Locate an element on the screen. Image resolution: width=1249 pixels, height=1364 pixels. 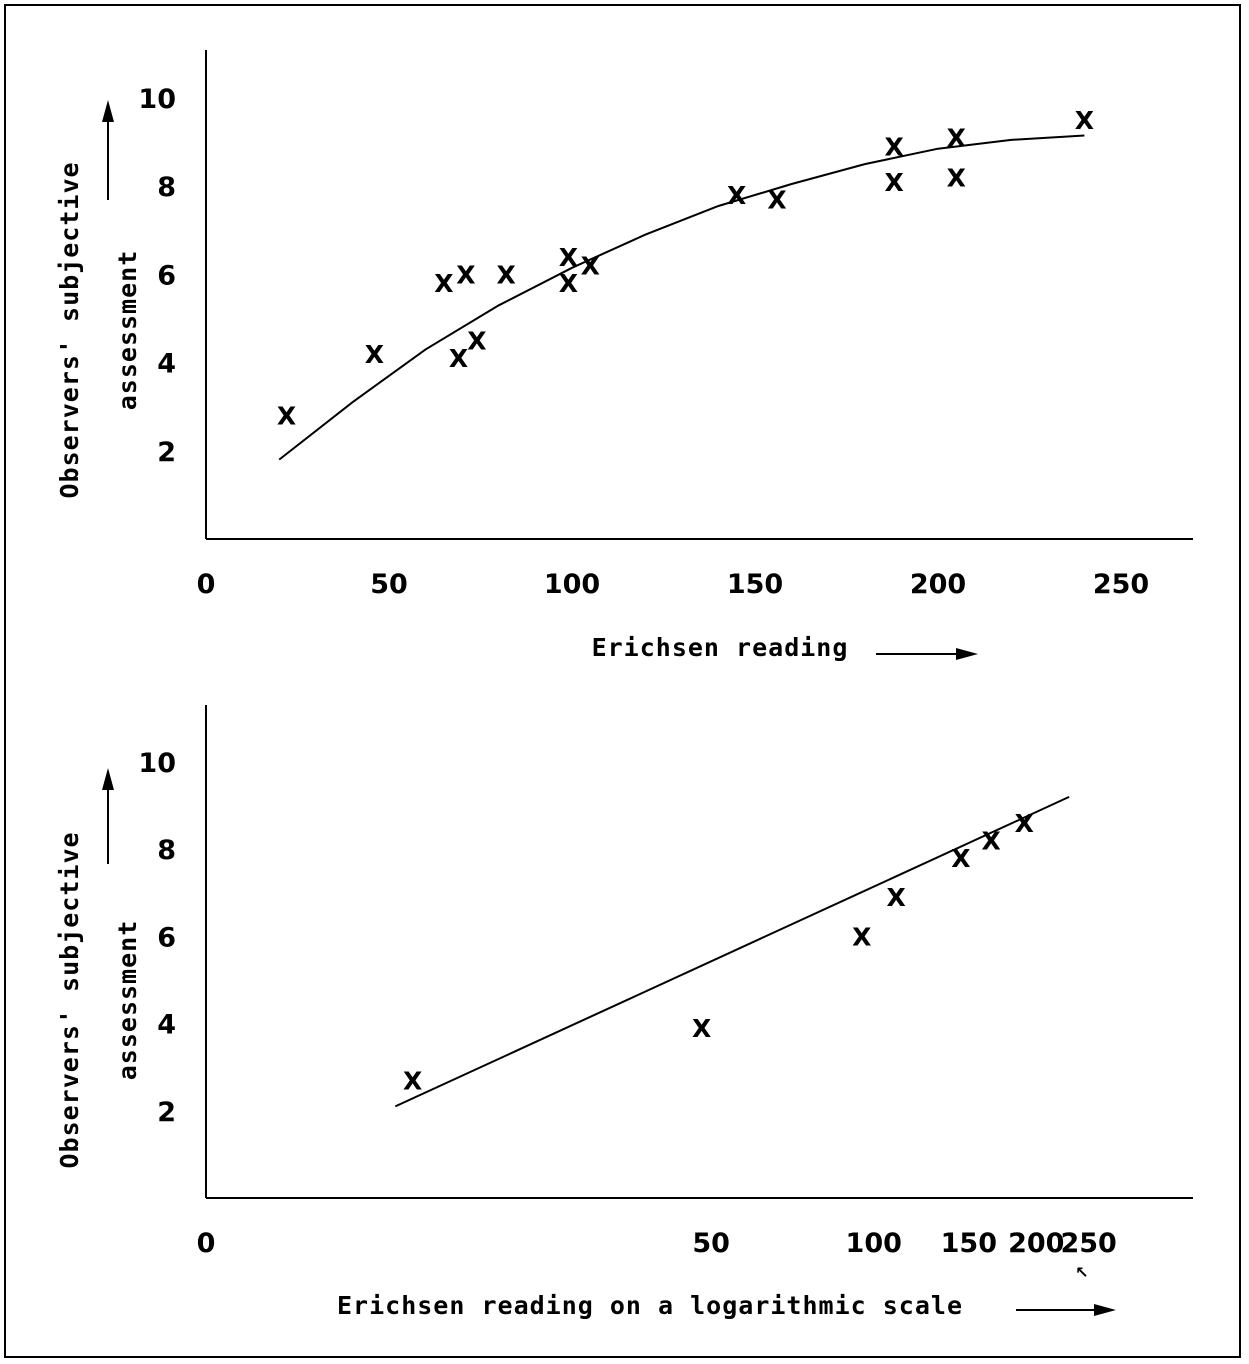
x-axis-title: Erichsen reading on a logarithmic scale is located at coordinates (650, 1305).